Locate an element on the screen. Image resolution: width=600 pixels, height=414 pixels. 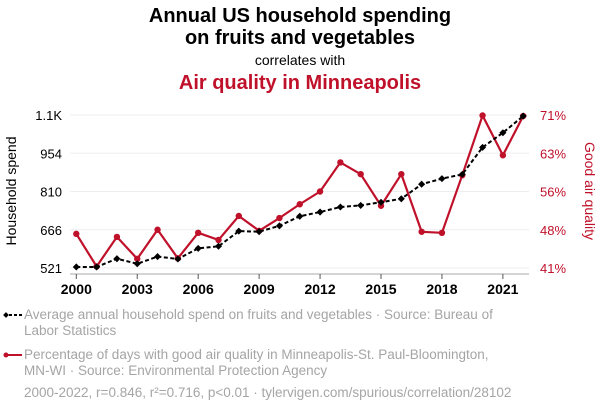
y-right-tick-label: 56% is located at coordinates (553, 192).